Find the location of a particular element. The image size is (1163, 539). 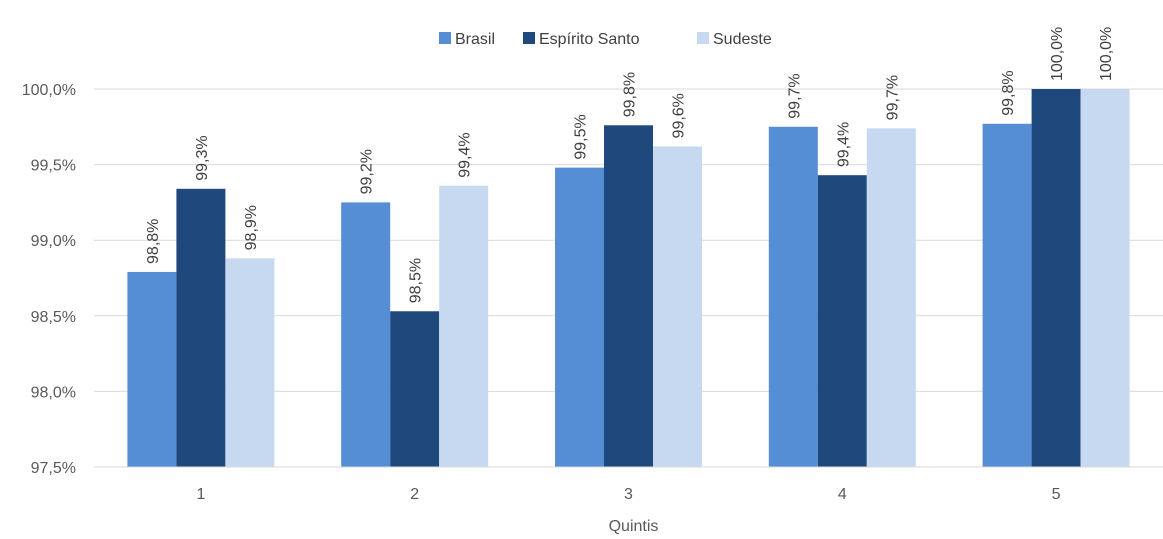

y-tick-label: 97,5% is located at coordinates (53, 468).